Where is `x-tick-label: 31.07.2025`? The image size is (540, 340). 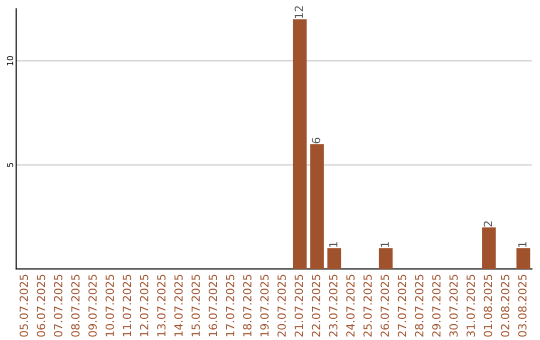
x-tick-label: 31.07.2025 is located at coordinates (470, 305).